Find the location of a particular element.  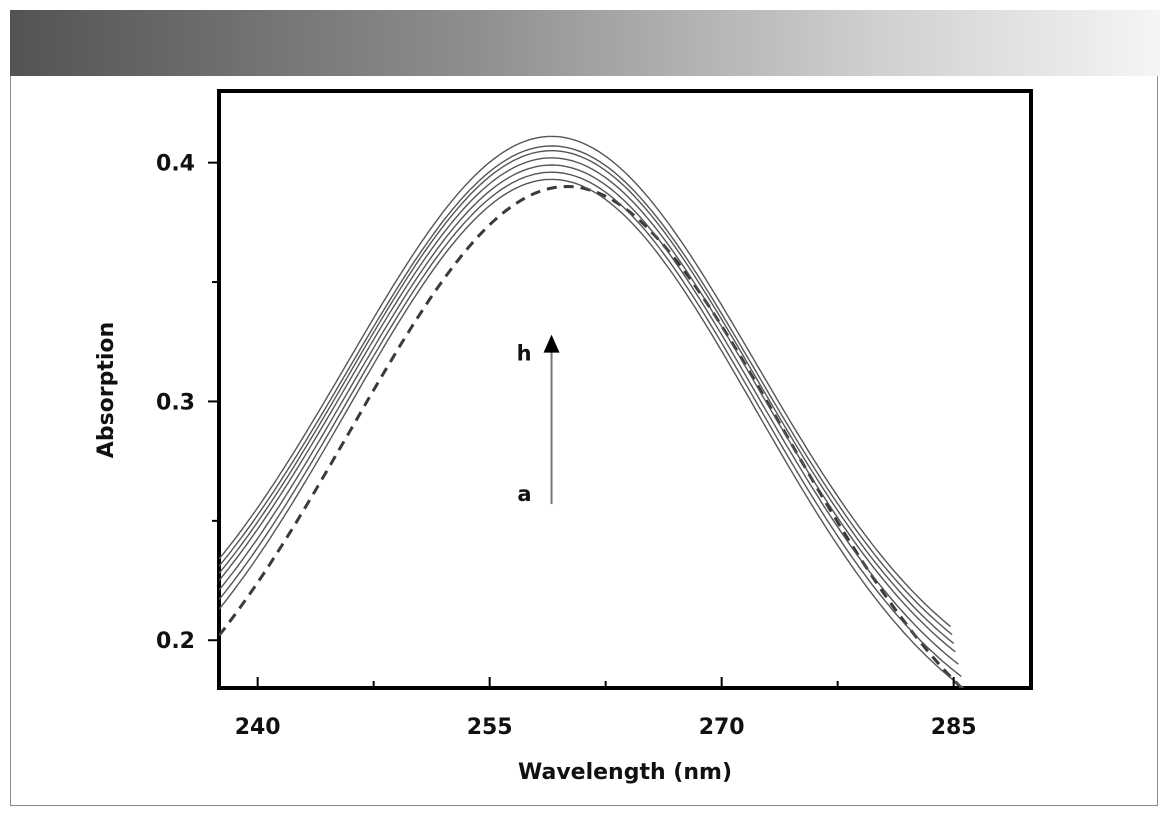

x-tick-label: 255 is located at coordinates (490, 727).